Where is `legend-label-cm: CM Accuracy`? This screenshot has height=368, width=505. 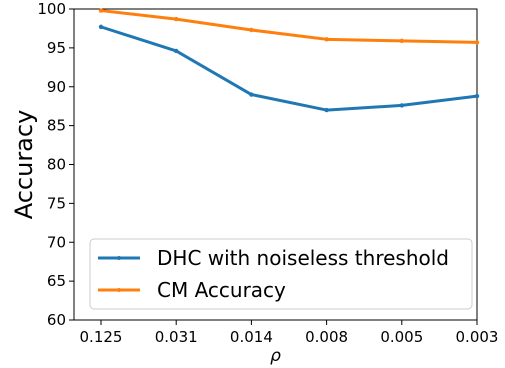 legend-label-cm: CM Accuracy is located at coordinates (221, 290).